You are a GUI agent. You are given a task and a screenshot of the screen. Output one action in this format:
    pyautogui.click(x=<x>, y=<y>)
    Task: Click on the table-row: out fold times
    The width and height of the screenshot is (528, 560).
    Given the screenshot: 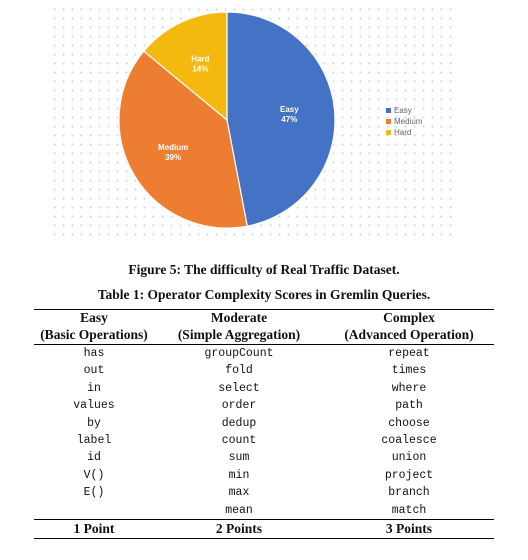 What is the action you would take?
    pyautogui.click(x=264, y=370)
    